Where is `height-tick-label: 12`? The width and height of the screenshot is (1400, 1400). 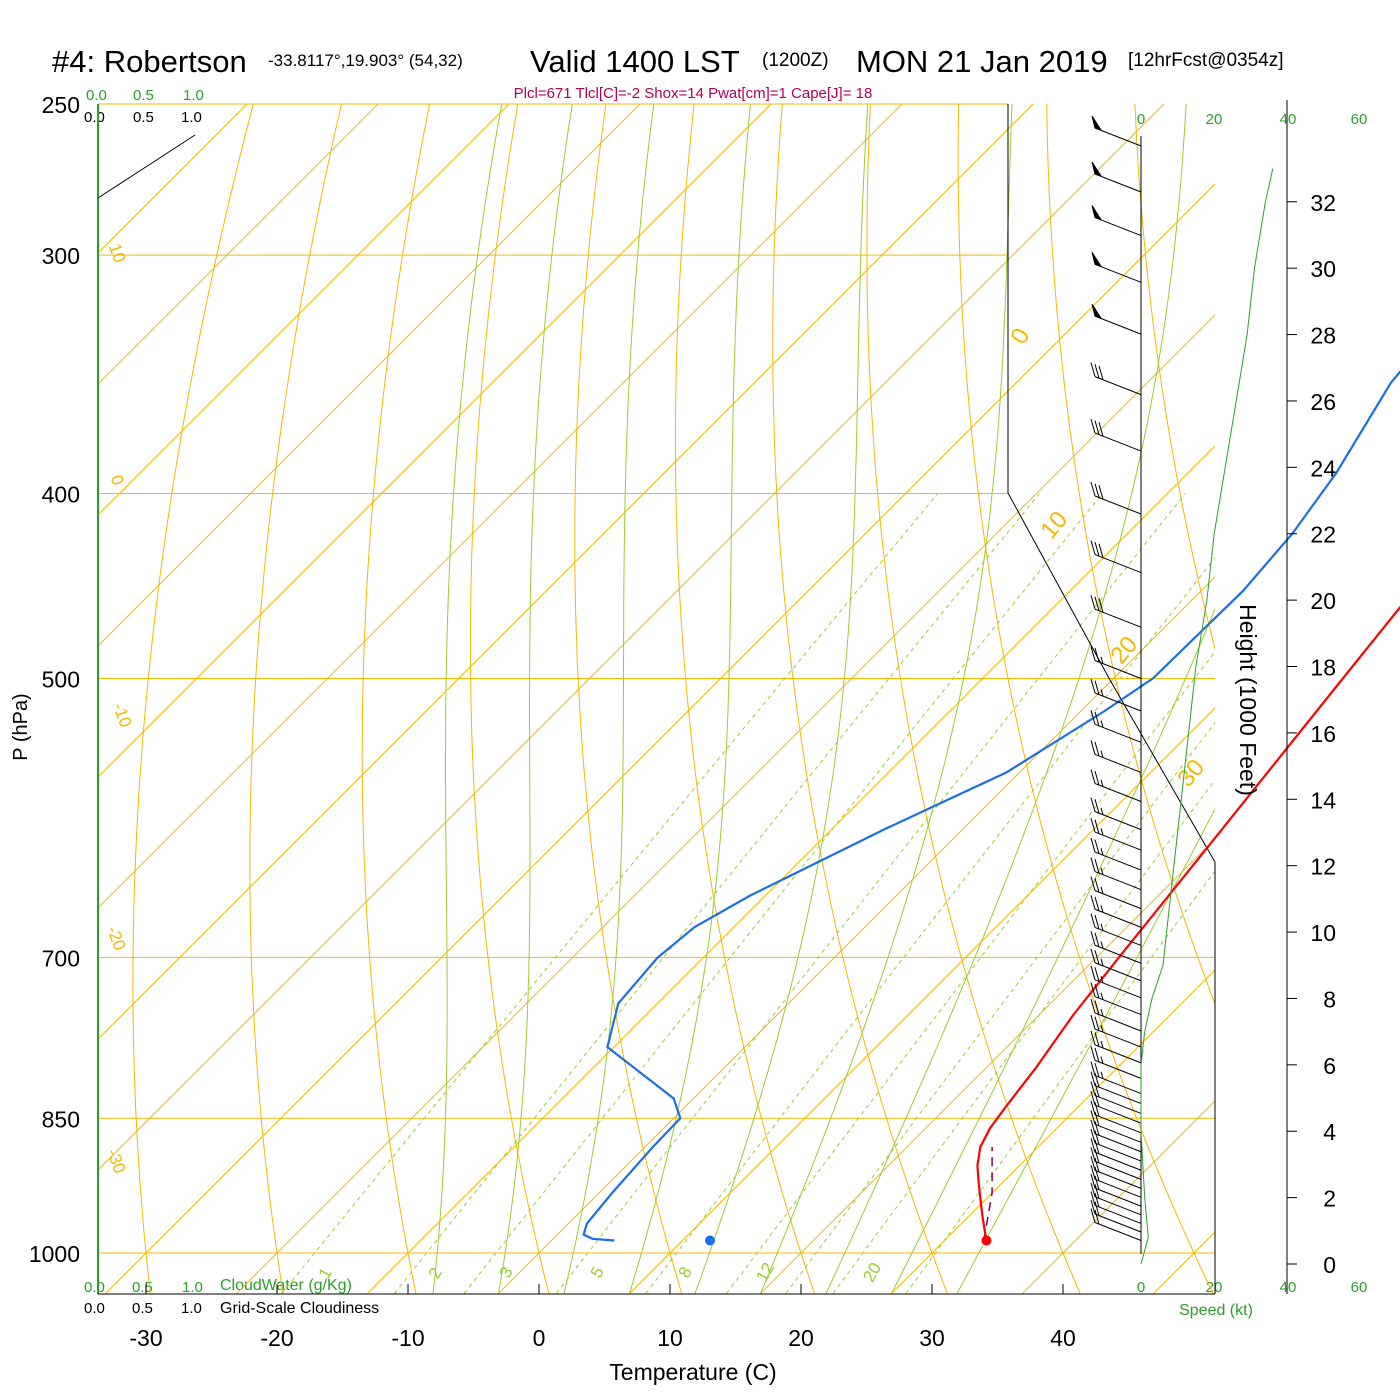 height-tick-label: 12 is located at coordinates (1323, 867).